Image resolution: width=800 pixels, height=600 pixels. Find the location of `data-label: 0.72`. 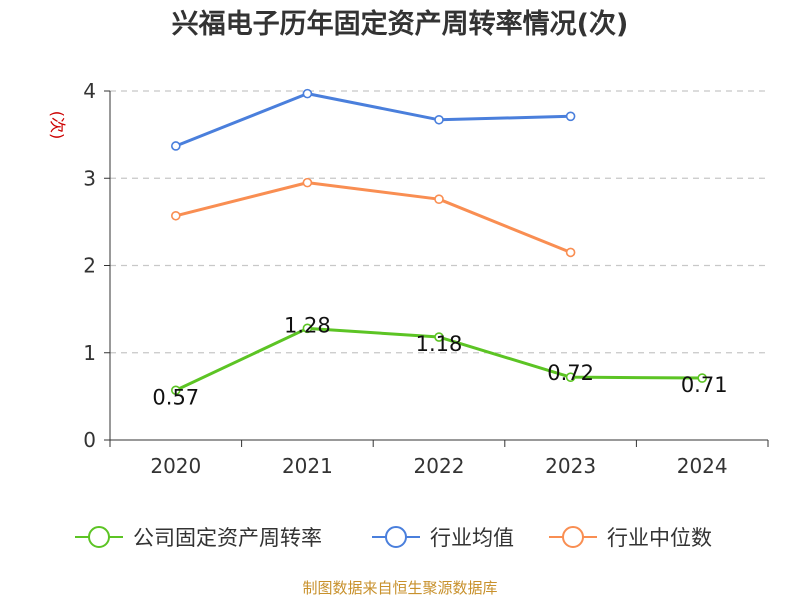

data-label: 0.72 is located at coordinates (570, 373).